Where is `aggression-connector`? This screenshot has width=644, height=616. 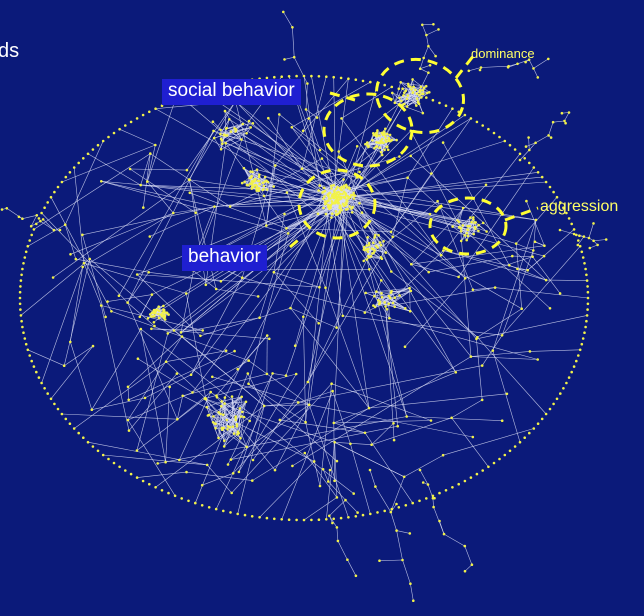 aggression-connector is located at coordinates (521, 214).